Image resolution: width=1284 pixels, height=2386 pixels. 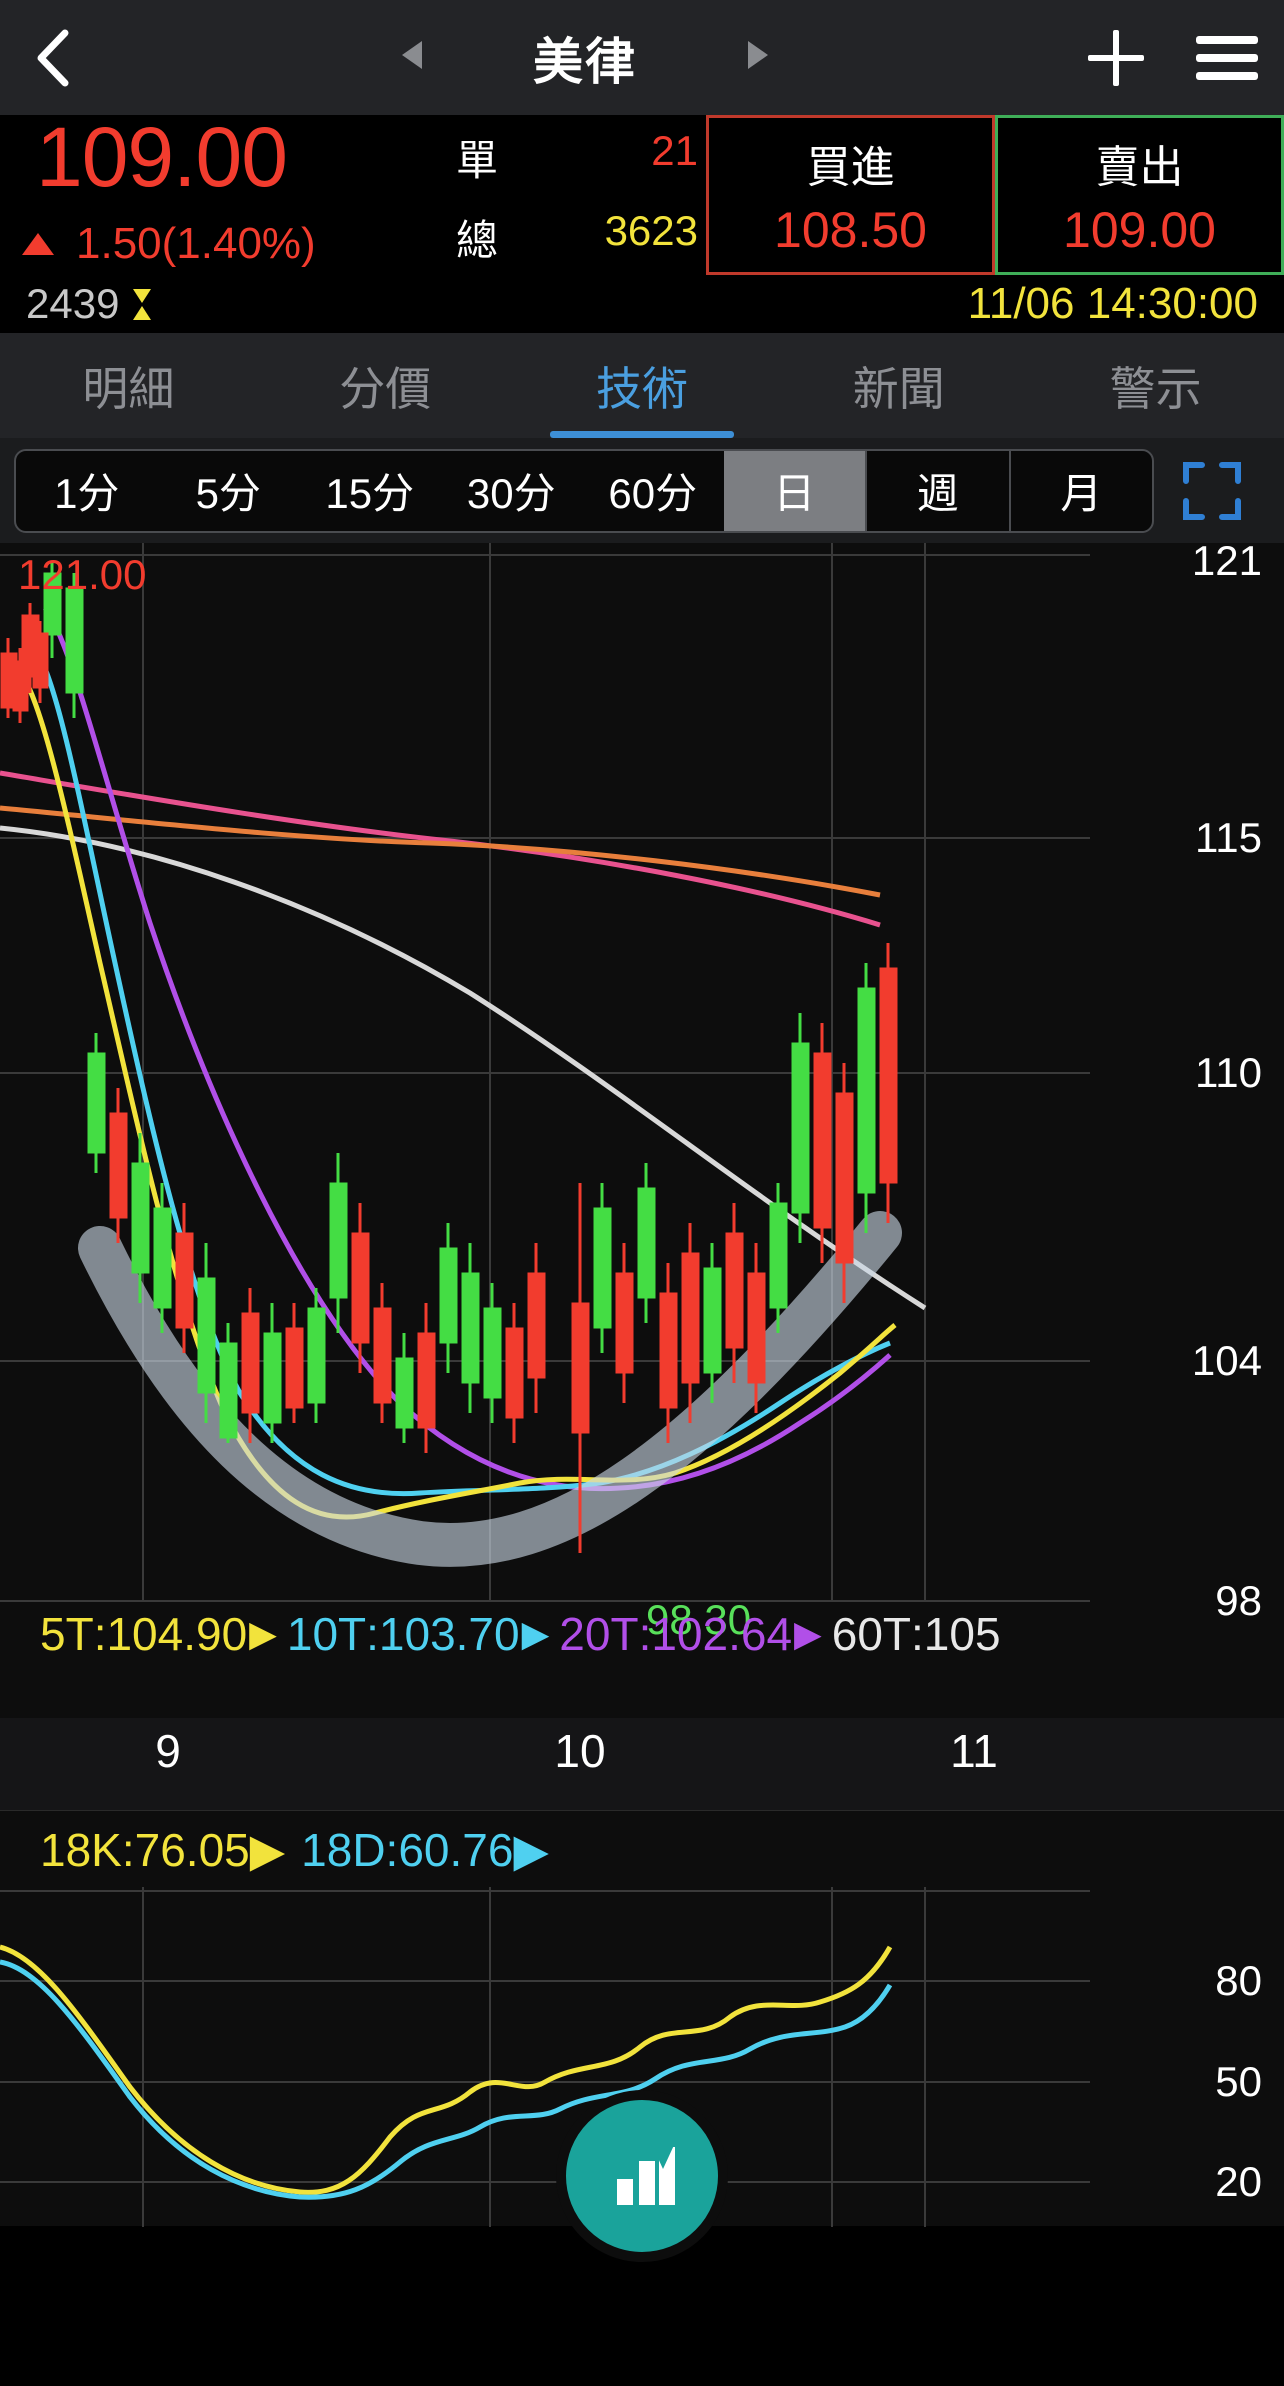 I want to click on kd-y-tick: 80, so click(x=1238, y=1980).